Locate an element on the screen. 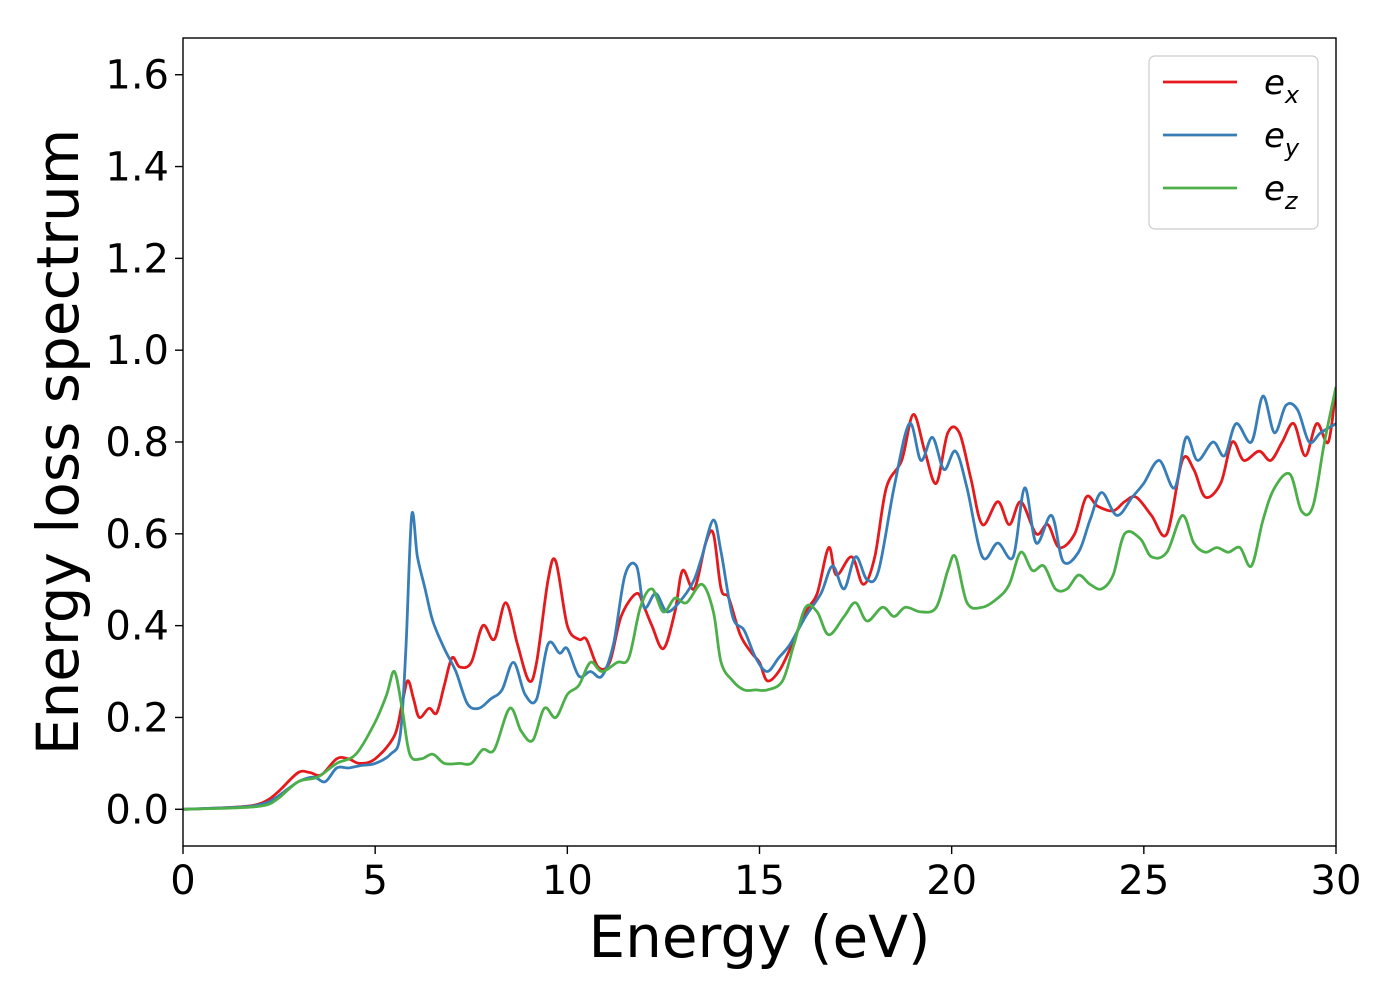  legend: ex ey ez is located at coordinates (1233, 142).